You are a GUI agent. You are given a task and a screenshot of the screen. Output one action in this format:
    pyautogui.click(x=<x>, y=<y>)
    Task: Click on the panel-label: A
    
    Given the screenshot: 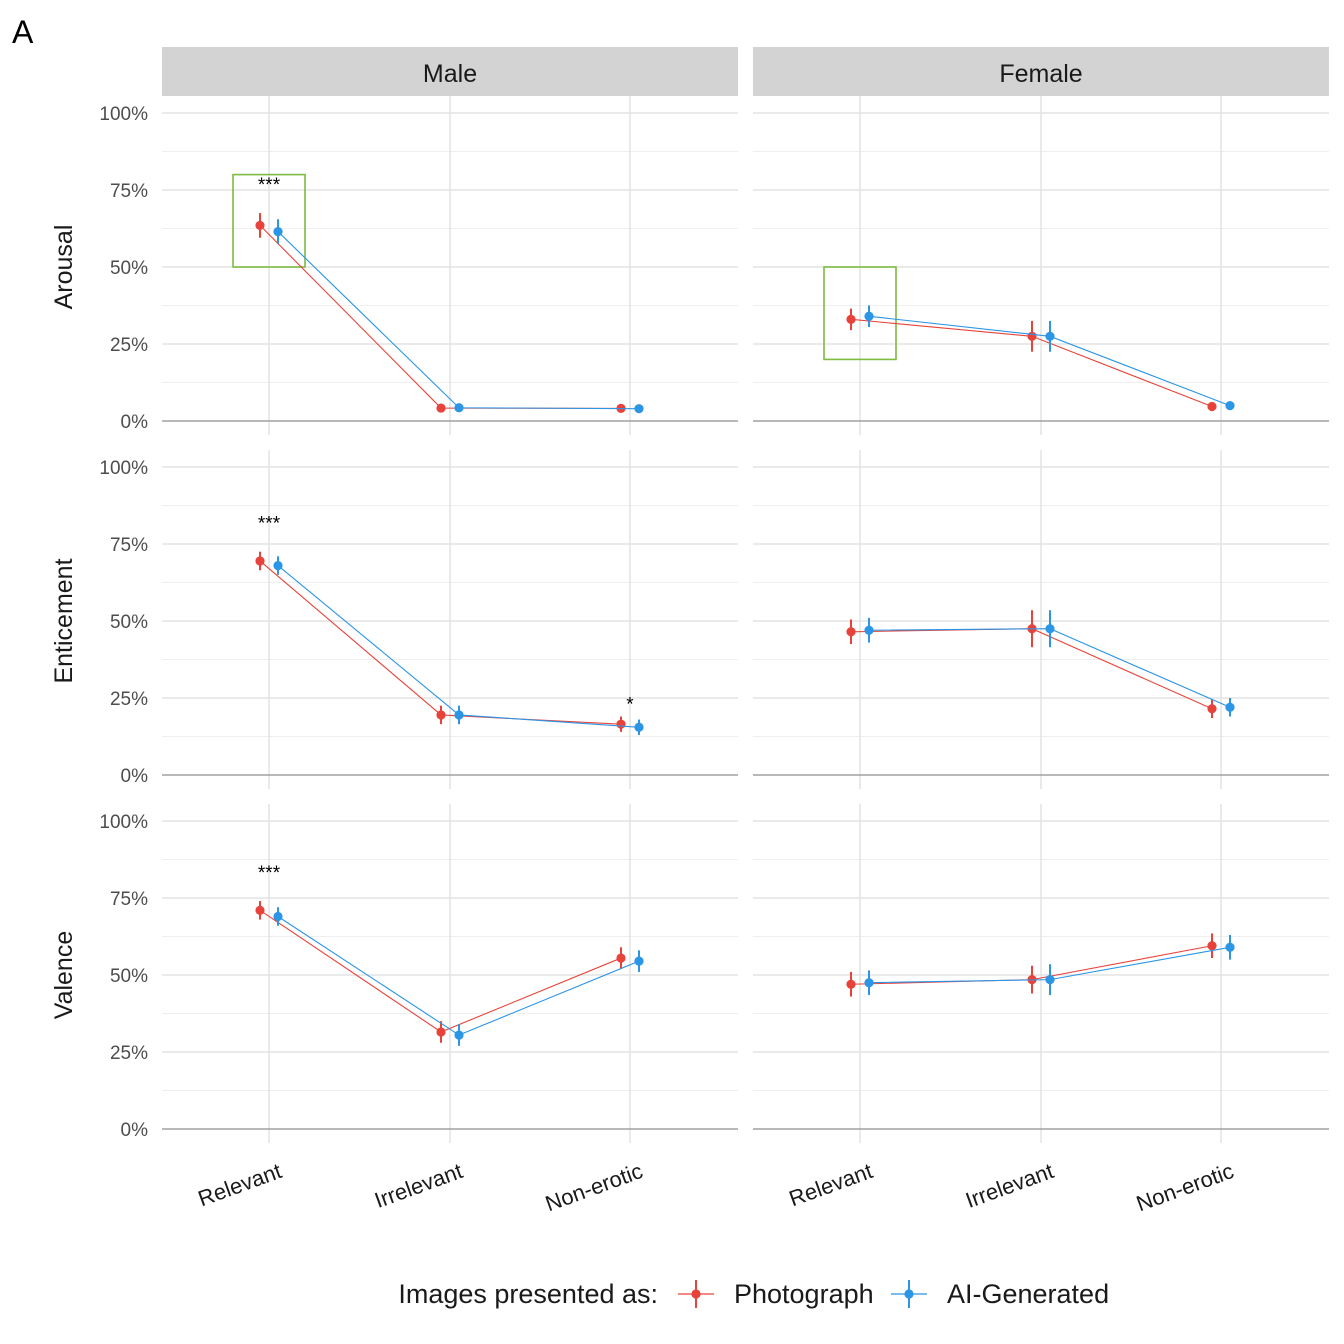 What is the action you would take?
    pyautogui.click(x=23, y=32)
    